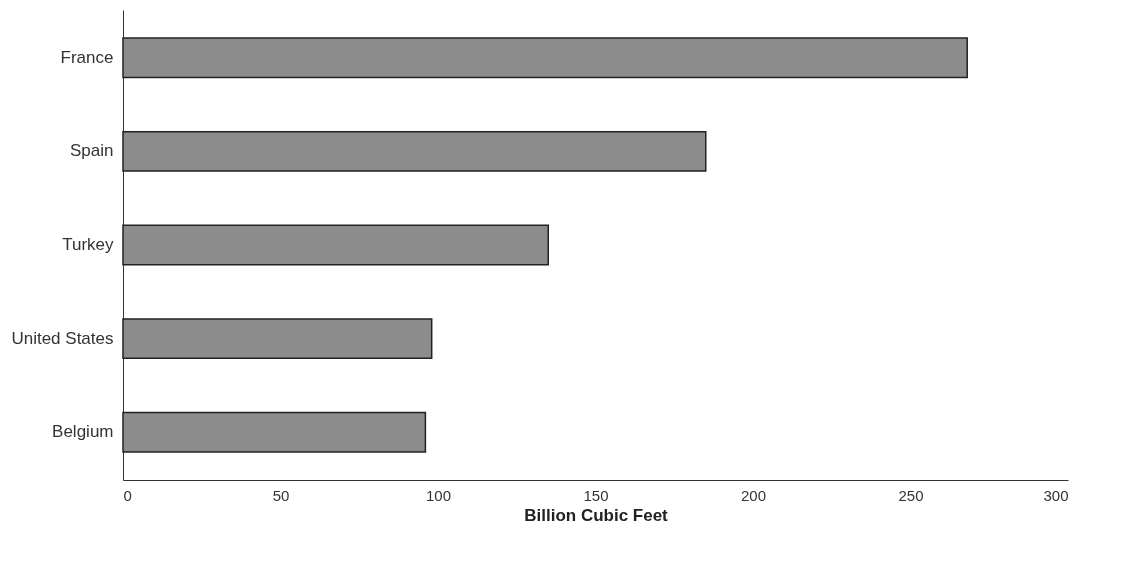  What do you see at coordinates (87, 57) in the screenshot?
I see `y-tick-label: France` at bounding box center [87, 57].